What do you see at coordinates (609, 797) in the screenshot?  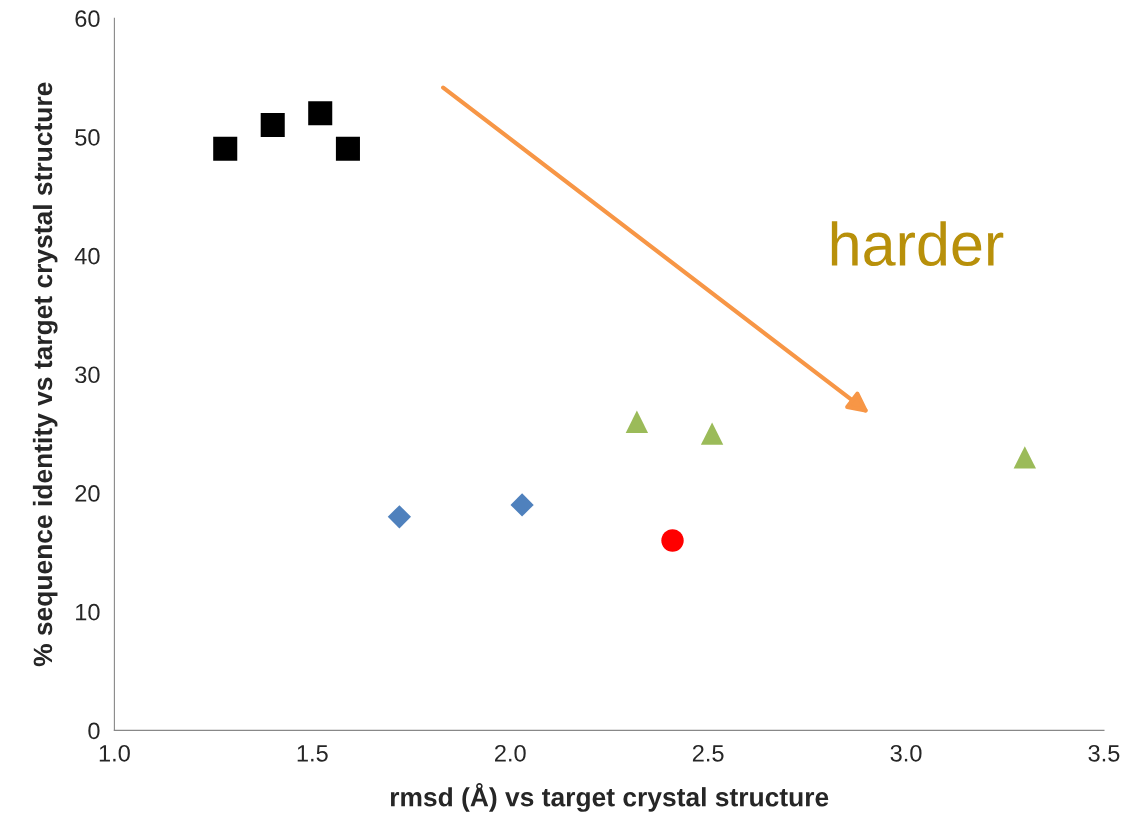 I see `x-axis-title: rmsd (Å) vs target crystal structure` at bounding box center [609, 797].